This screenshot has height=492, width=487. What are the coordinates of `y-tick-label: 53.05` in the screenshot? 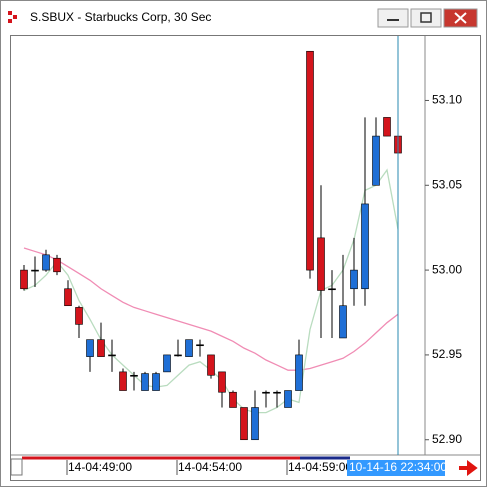 It's located at (447, 184).